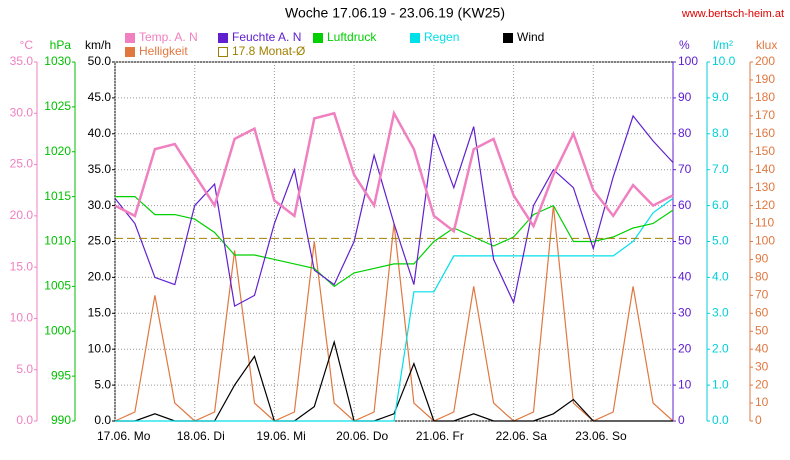  What do you see at coordinates (100, 97) in the screenshot?
I see `y-tick-label: 45.0` at bounding box center [100, 97].